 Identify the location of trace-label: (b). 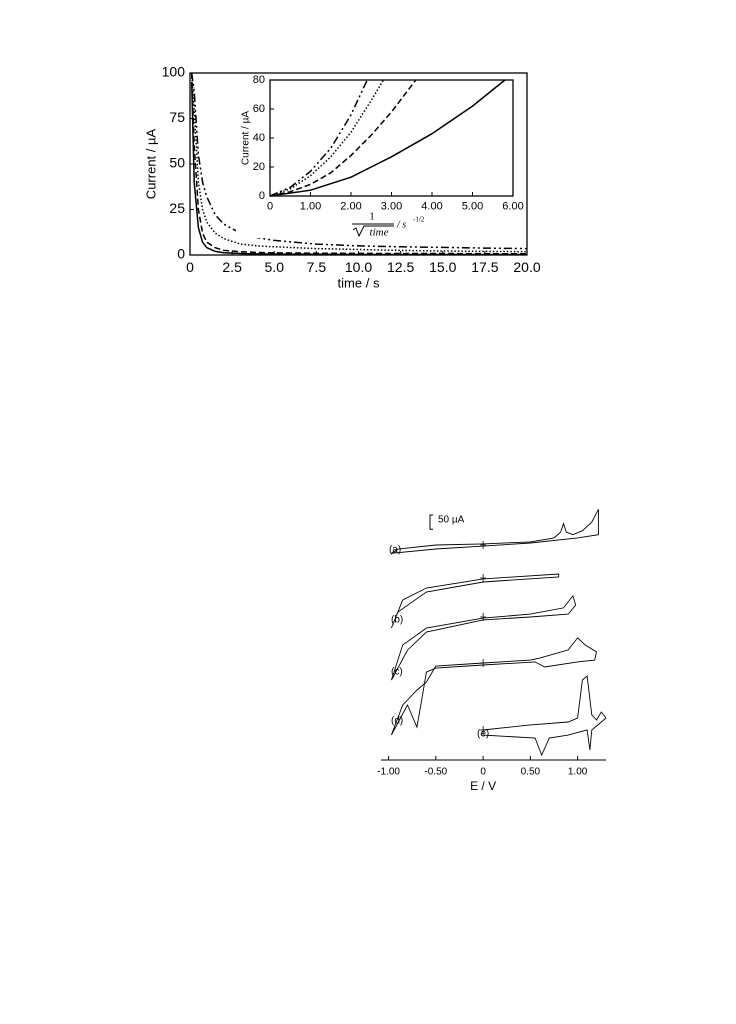
(397, 620).